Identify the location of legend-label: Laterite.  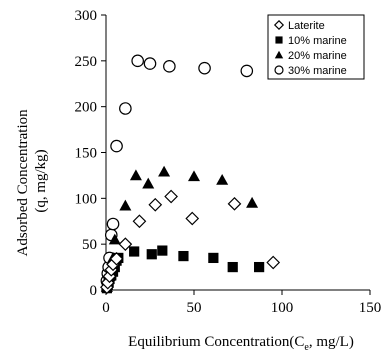
(306, 26).